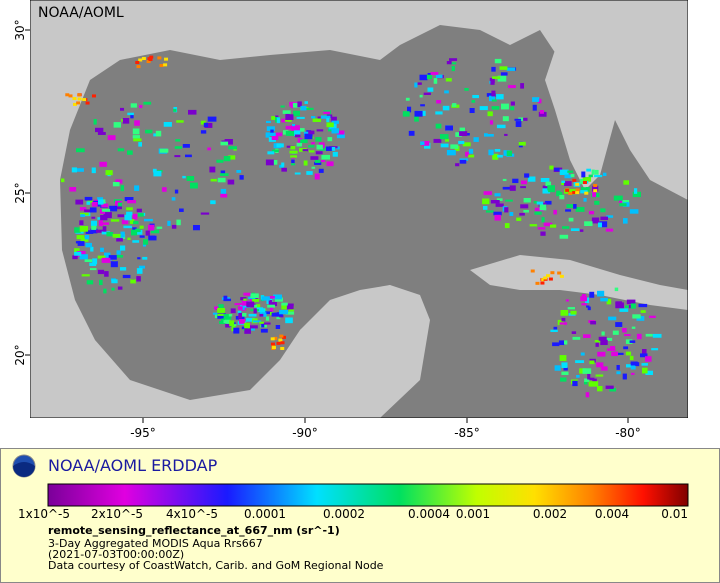 This screenshot has height=583, width=720. Describe the element at coordinates (133, 465) in the screenshot. I see `legend-title: NOAA/AOML ERDDAP` at that location.